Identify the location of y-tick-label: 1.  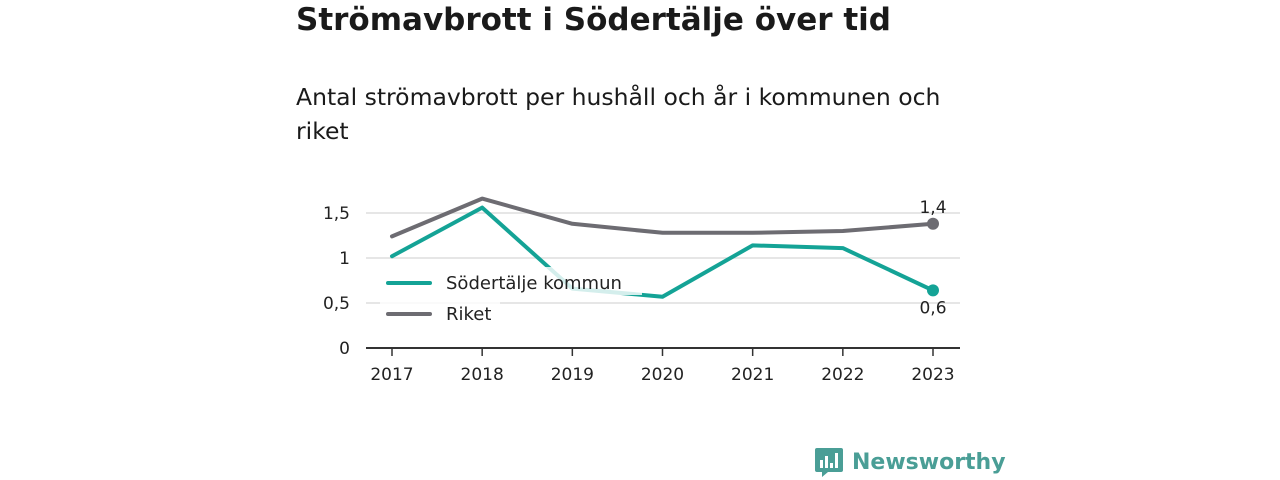
(344, 259).